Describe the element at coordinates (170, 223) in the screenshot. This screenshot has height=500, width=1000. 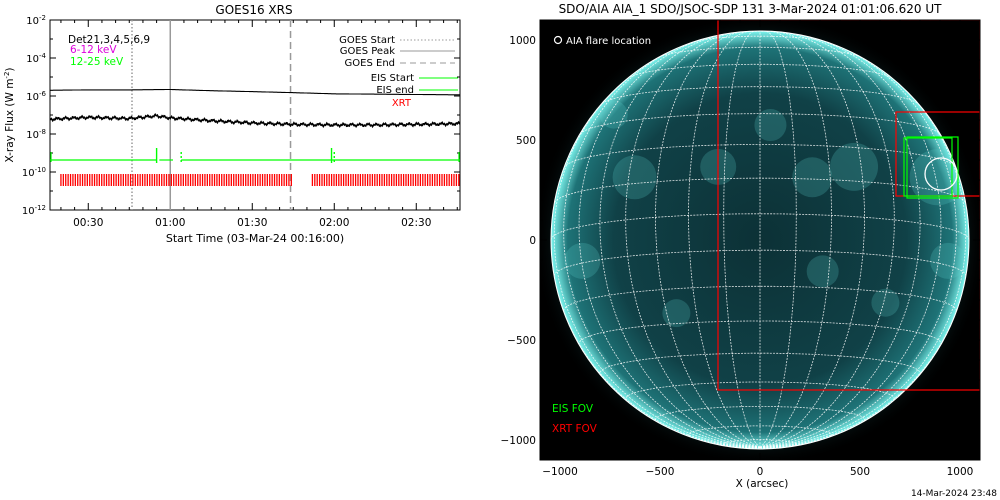
I see `x-tick-label: 01:00` at that location.